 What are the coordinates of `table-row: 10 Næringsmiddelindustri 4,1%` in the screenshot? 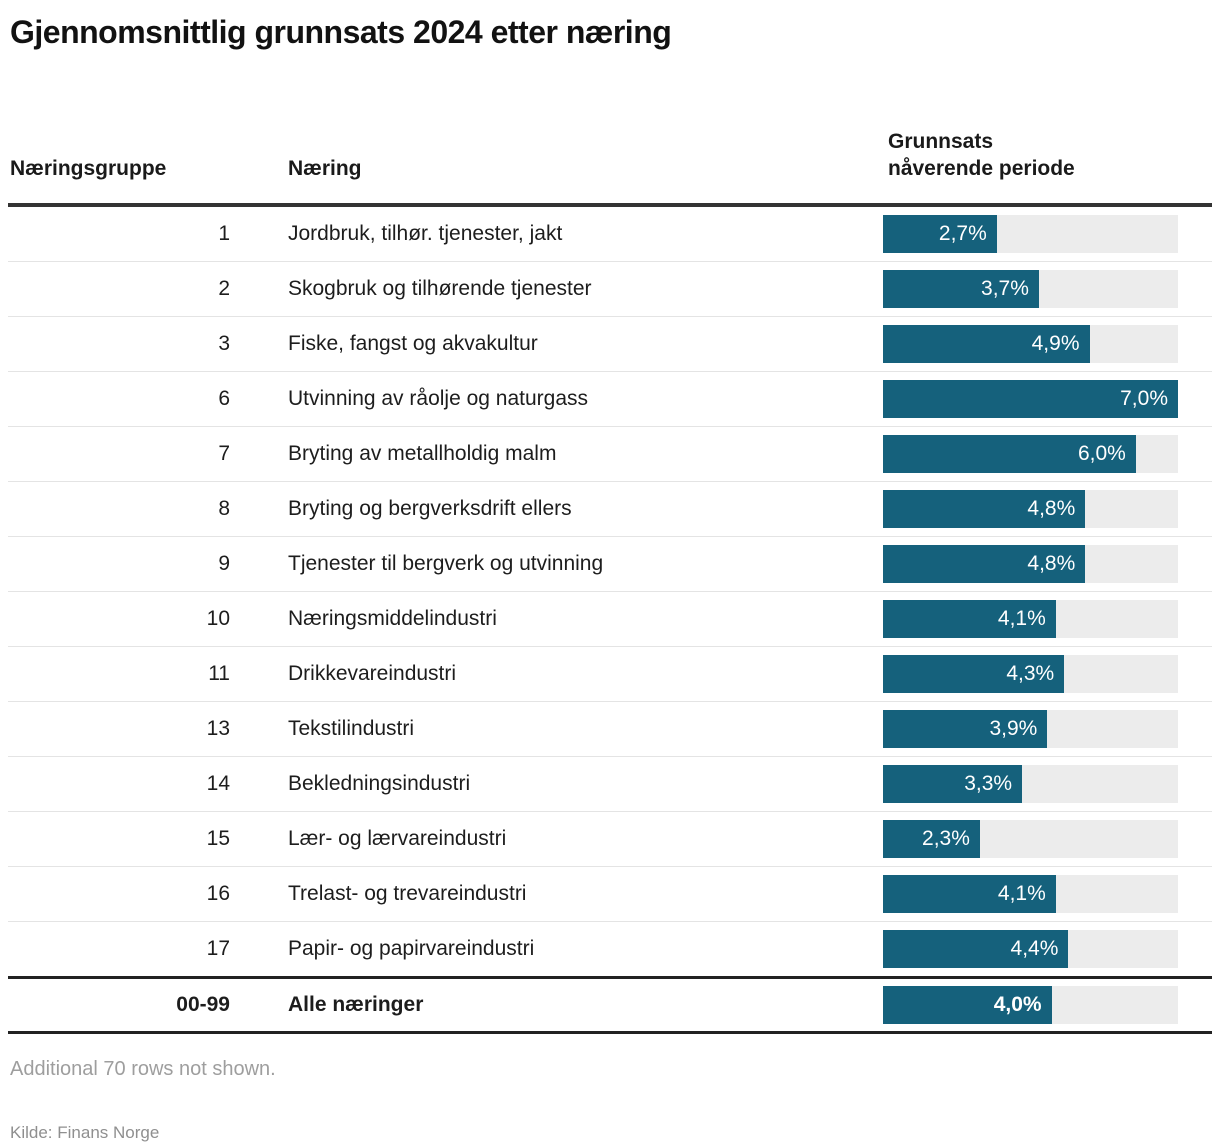 It's located at (610, 618).